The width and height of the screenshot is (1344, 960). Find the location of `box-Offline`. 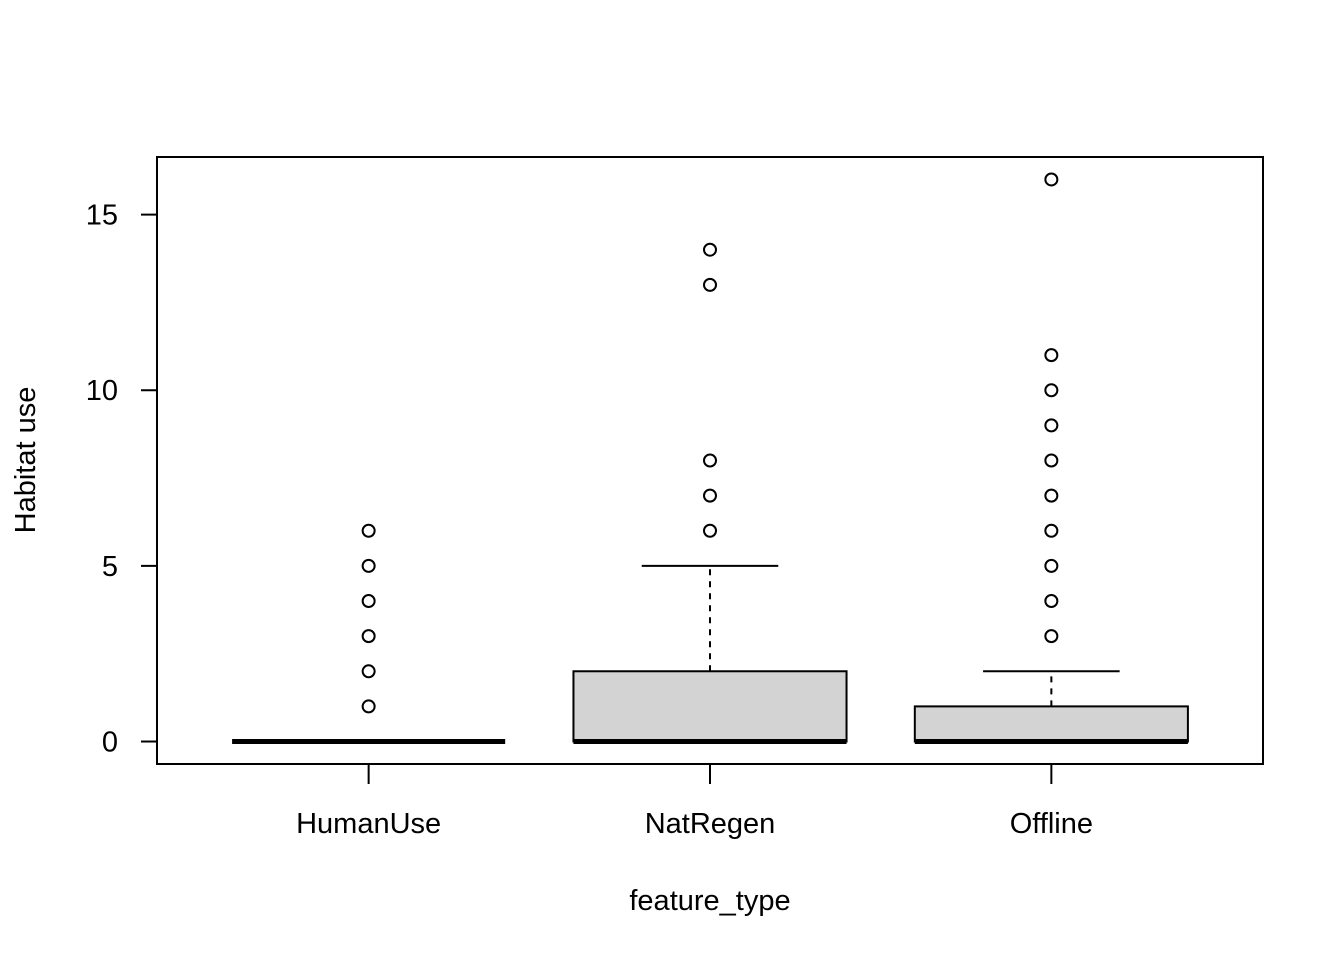

box-Offline is located at coordinates (1051, 458).